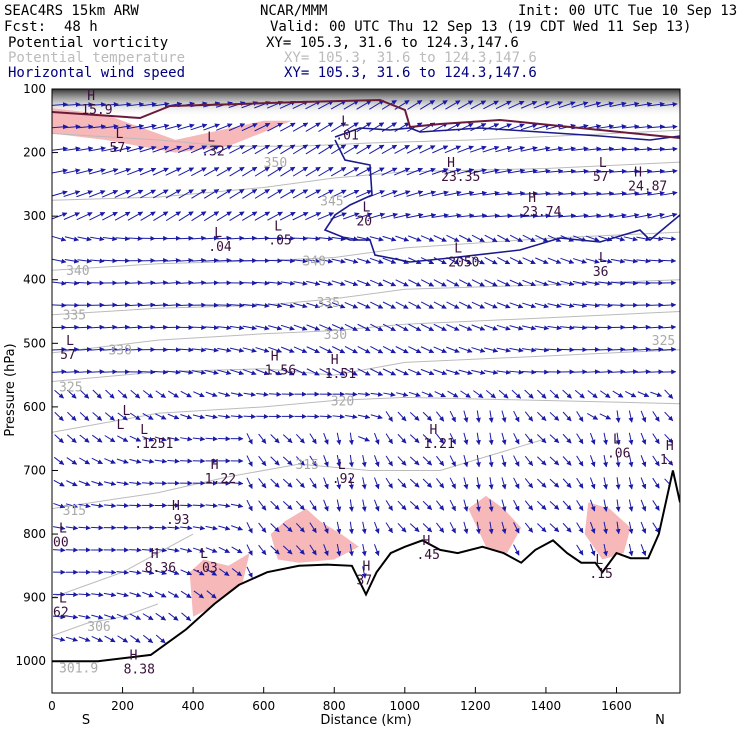 Image resolution: width=740 pixels, height=740 pixels. Describe the element at coordinates (346, 136) in the screenshot. I see `pv-extremum-value: .01` at that location.